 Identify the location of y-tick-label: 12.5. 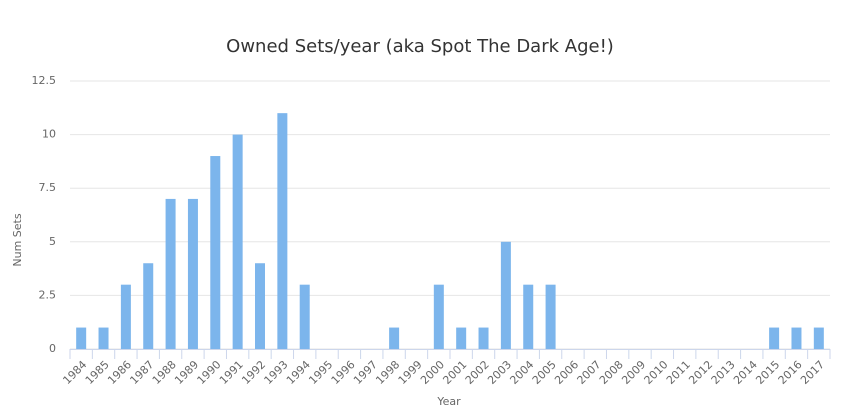
(44, 80).